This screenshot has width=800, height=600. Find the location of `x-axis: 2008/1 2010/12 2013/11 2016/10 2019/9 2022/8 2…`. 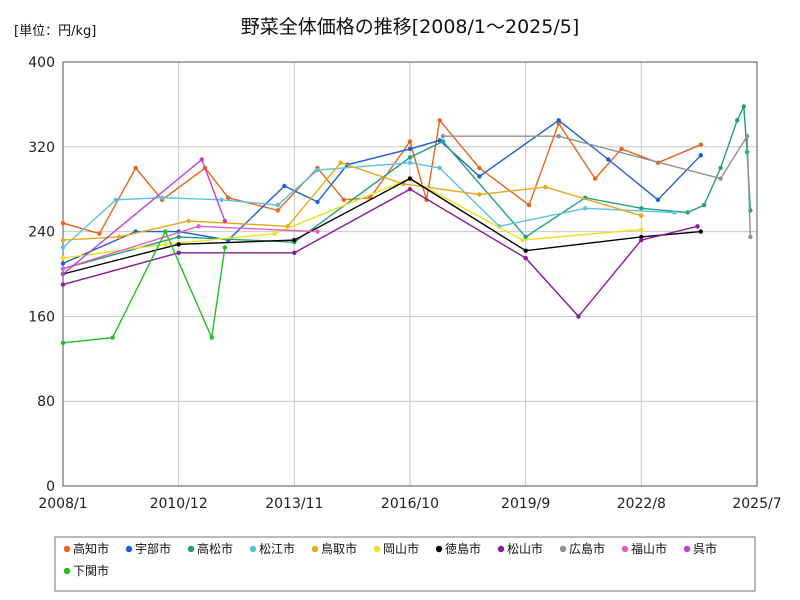

x-axis: 2008/1 2010/12 2013/11 2016/10 2019/9 2022/8 2… is located at coordinates (409, 504).